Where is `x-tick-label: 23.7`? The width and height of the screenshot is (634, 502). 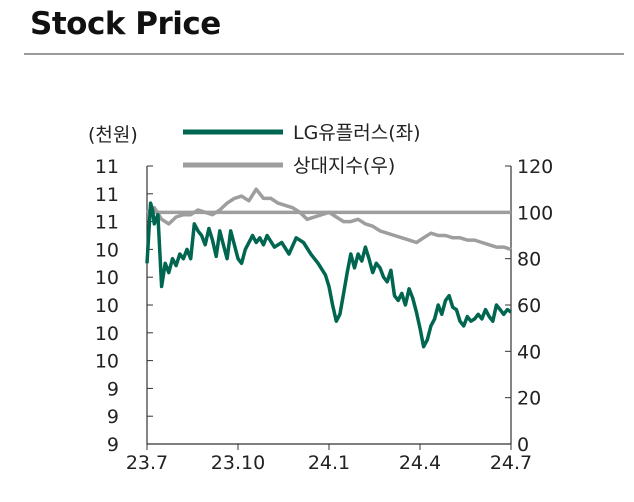 x-tick-label: 23.7 is located at coordinates (147, 463).